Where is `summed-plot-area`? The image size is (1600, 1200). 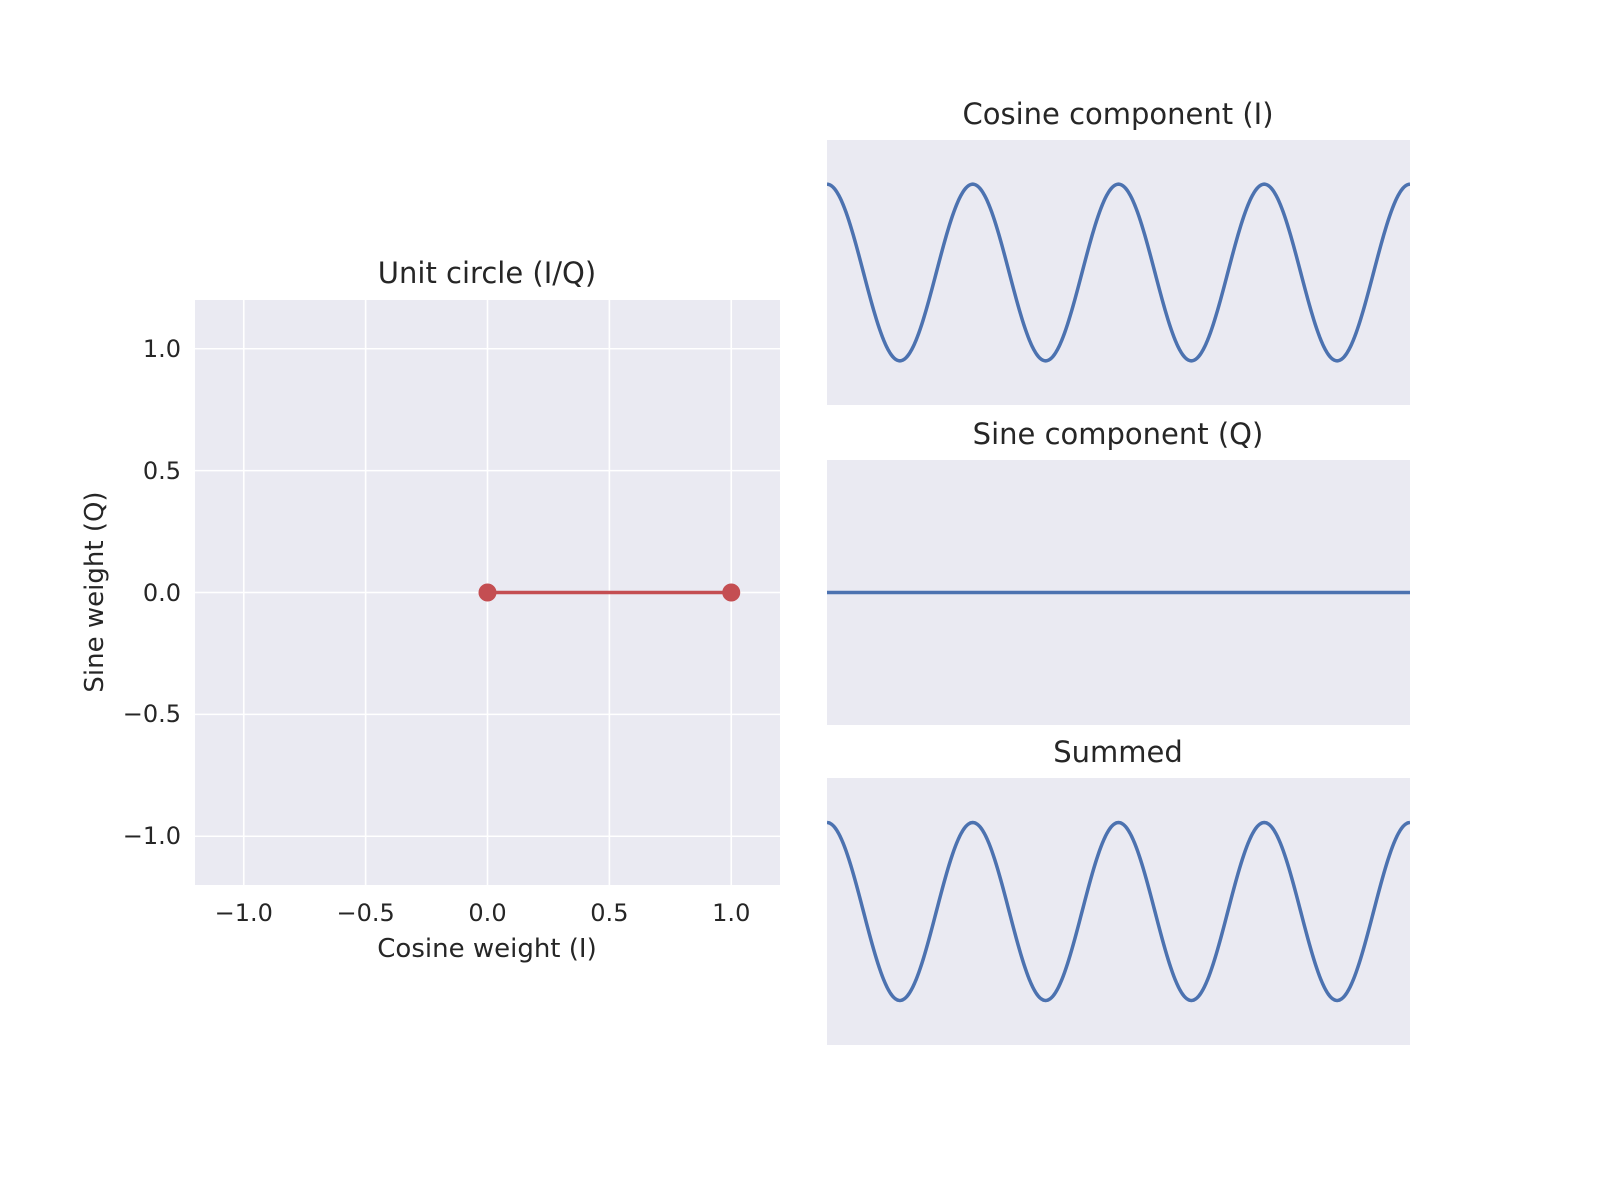 summed-plot-area is located at coordinates (1118, 911).